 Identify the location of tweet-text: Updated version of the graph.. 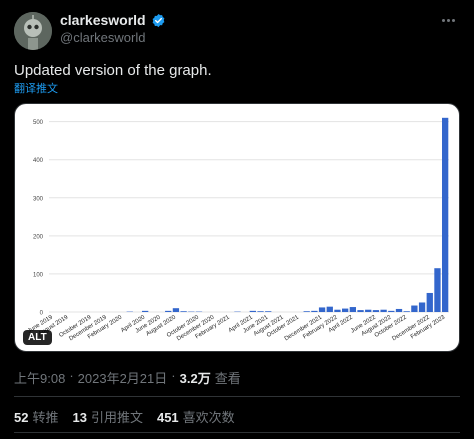
(113, 70).